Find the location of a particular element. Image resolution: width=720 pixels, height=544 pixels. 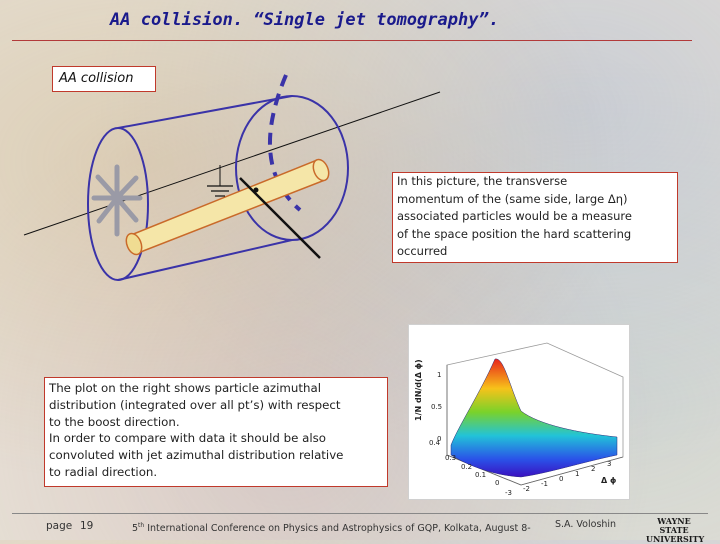

university-logo: WAYNE STATE UNIVERSITY is located at coordinates (675, 530).